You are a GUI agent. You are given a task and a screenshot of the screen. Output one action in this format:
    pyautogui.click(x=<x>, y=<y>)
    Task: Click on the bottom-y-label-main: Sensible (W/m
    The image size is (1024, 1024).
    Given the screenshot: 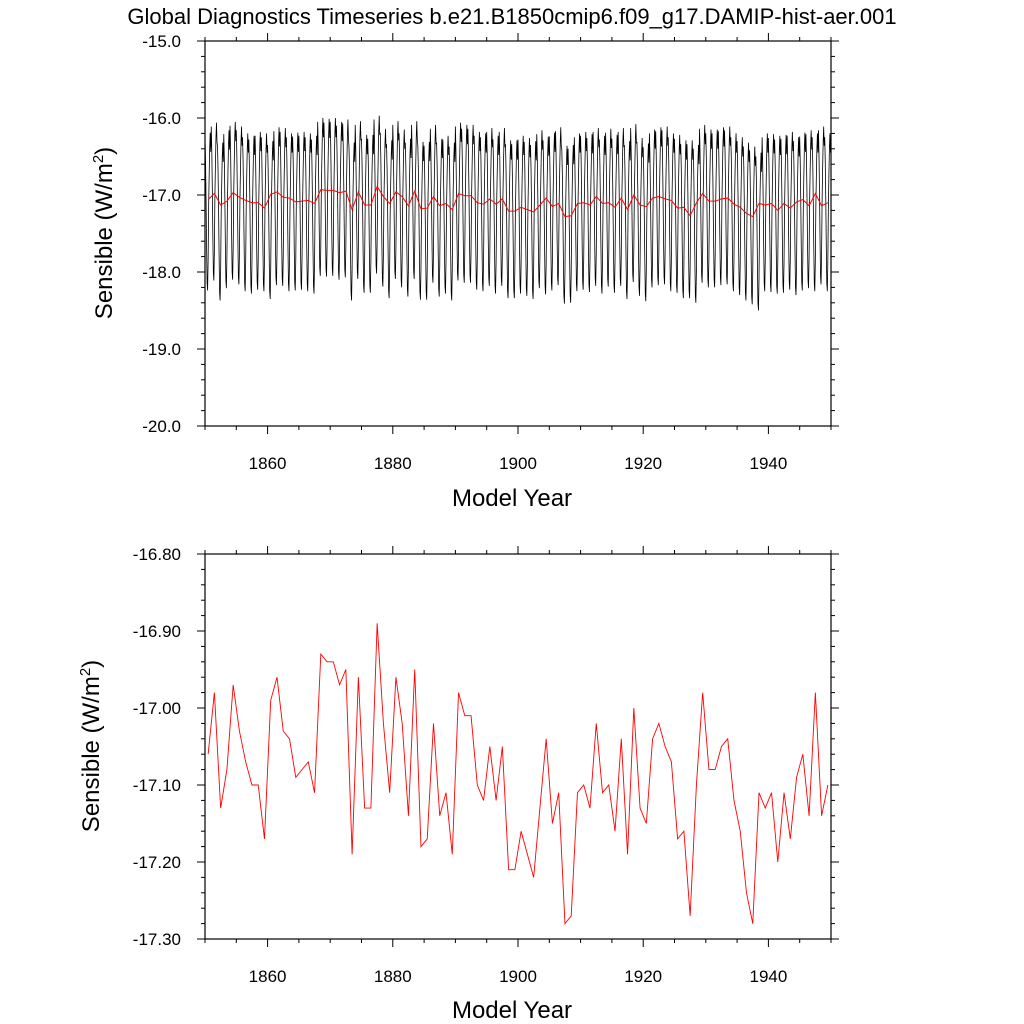 What is the action you would take?
    pyautogui.click(x=91, y=754)
    